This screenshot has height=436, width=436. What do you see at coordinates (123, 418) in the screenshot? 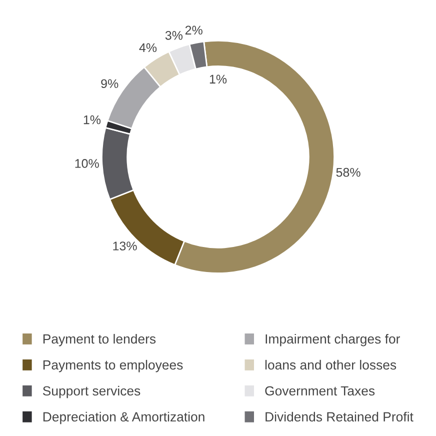
I see `legend-label: Depreciation & Amortization` at bounding box center [123, 418].